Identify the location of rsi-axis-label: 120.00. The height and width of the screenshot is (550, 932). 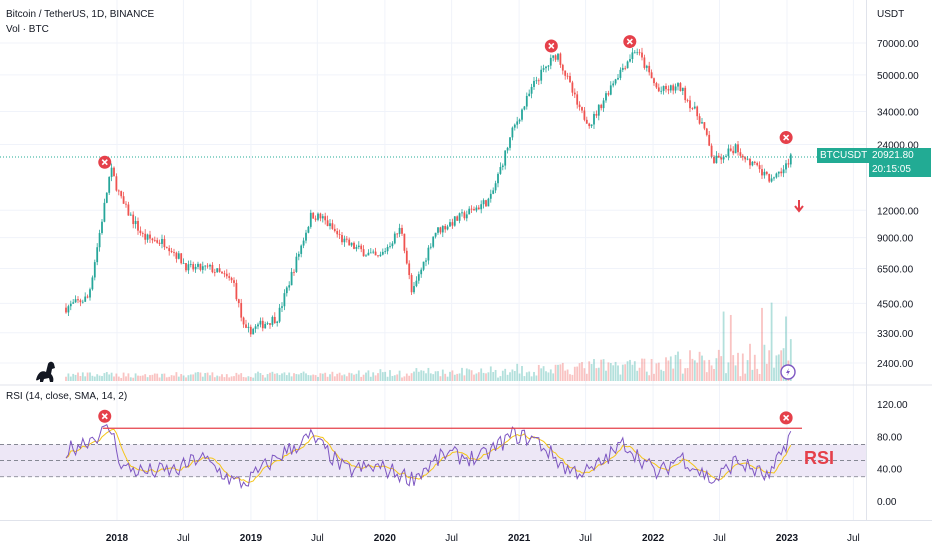
(892, 405).